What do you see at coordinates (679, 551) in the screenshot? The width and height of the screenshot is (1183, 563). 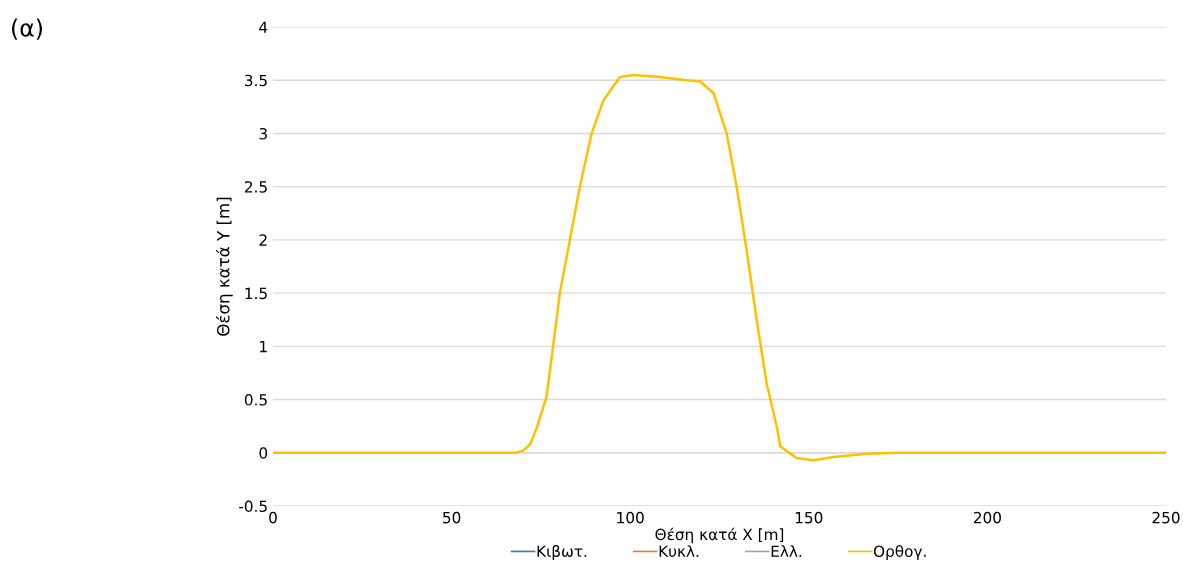 I see `legend-label: Κυκλ.` at bounding box center [679, 551].